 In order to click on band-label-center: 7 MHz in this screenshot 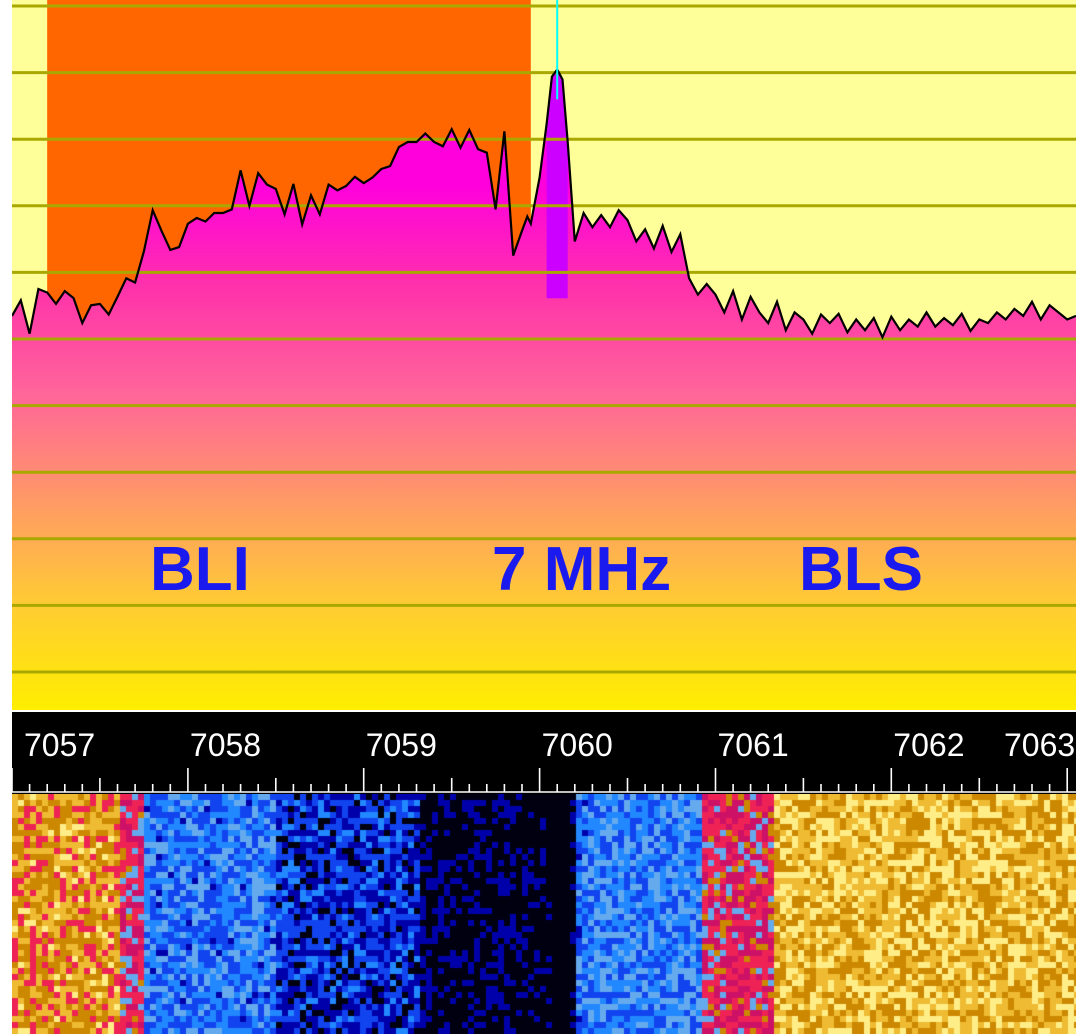, I will do `click(581, 569)`.